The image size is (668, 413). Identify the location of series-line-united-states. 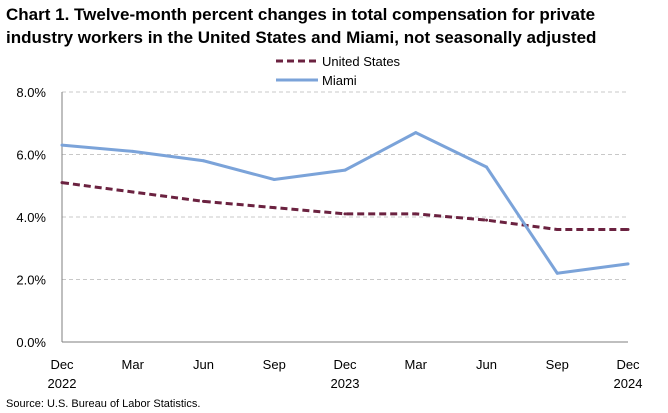
(344, 206).